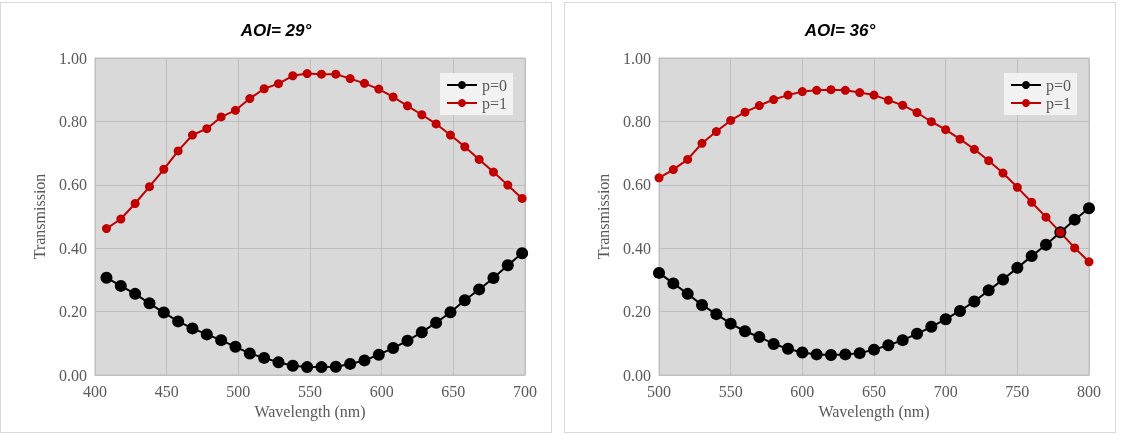 This screenshot has width=1121, height=435. Describe the element at coordinates (73, 248) in the screenshot. I see `y-tick-label: 0.40` at that location.